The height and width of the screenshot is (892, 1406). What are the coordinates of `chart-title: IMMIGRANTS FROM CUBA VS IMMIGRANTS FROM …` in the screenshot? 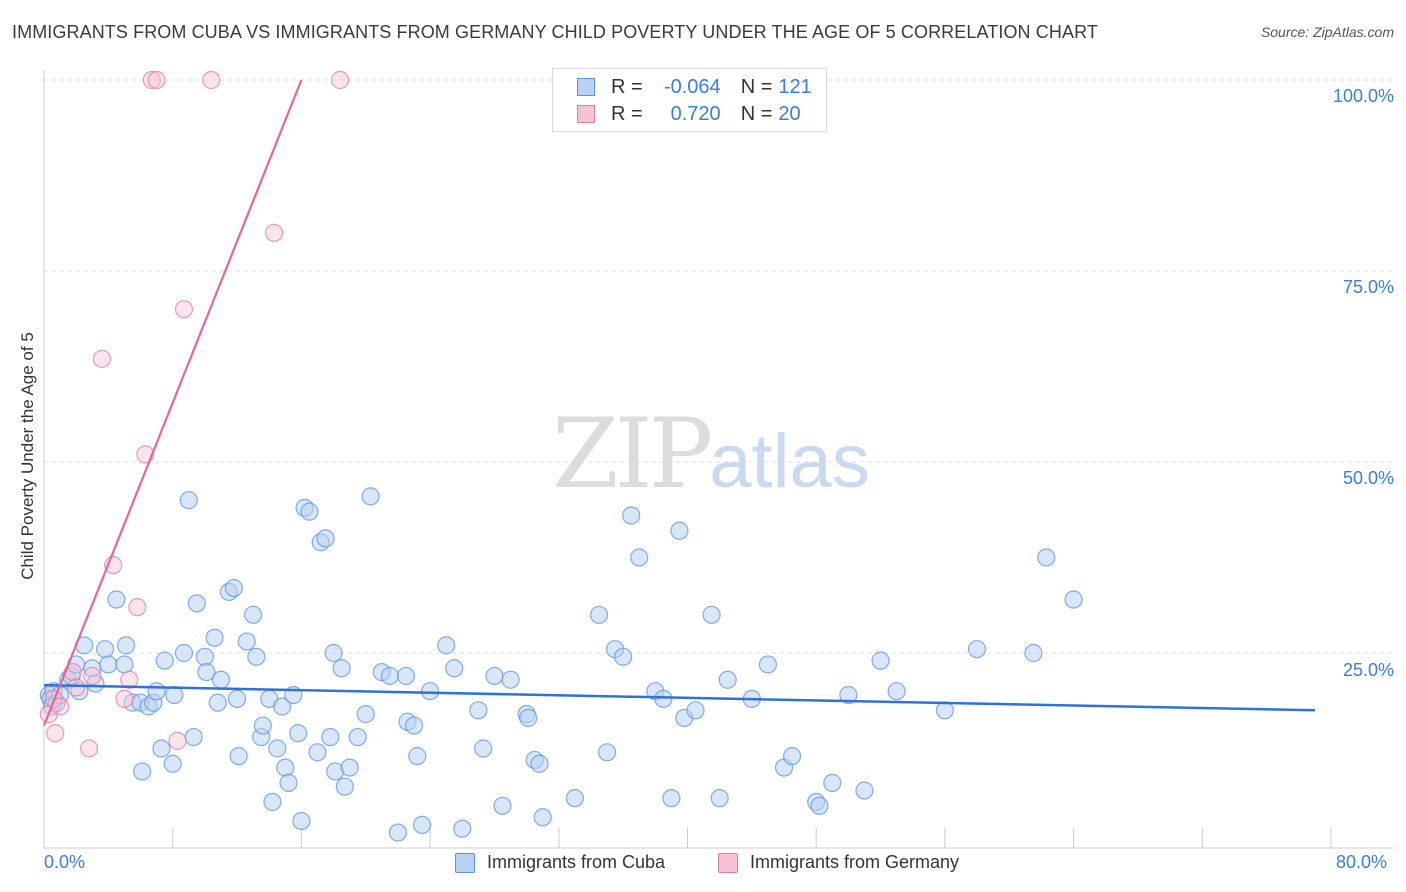 It's located at (555, 32).